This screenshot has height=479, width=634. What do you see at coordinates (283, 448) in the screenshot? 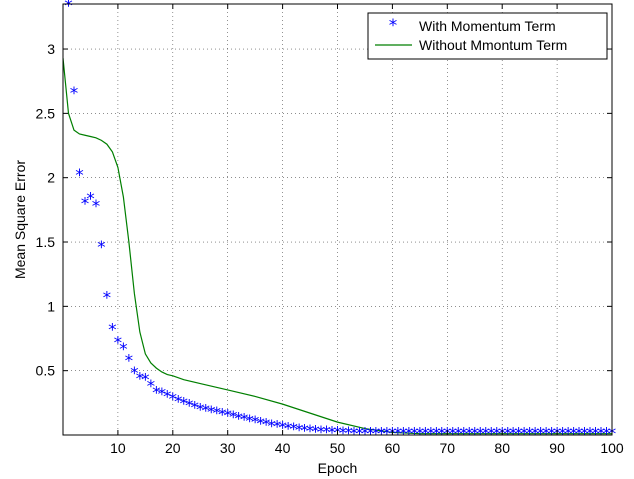
I see `x-tick-label: 40` at bounding box center [283, 448].